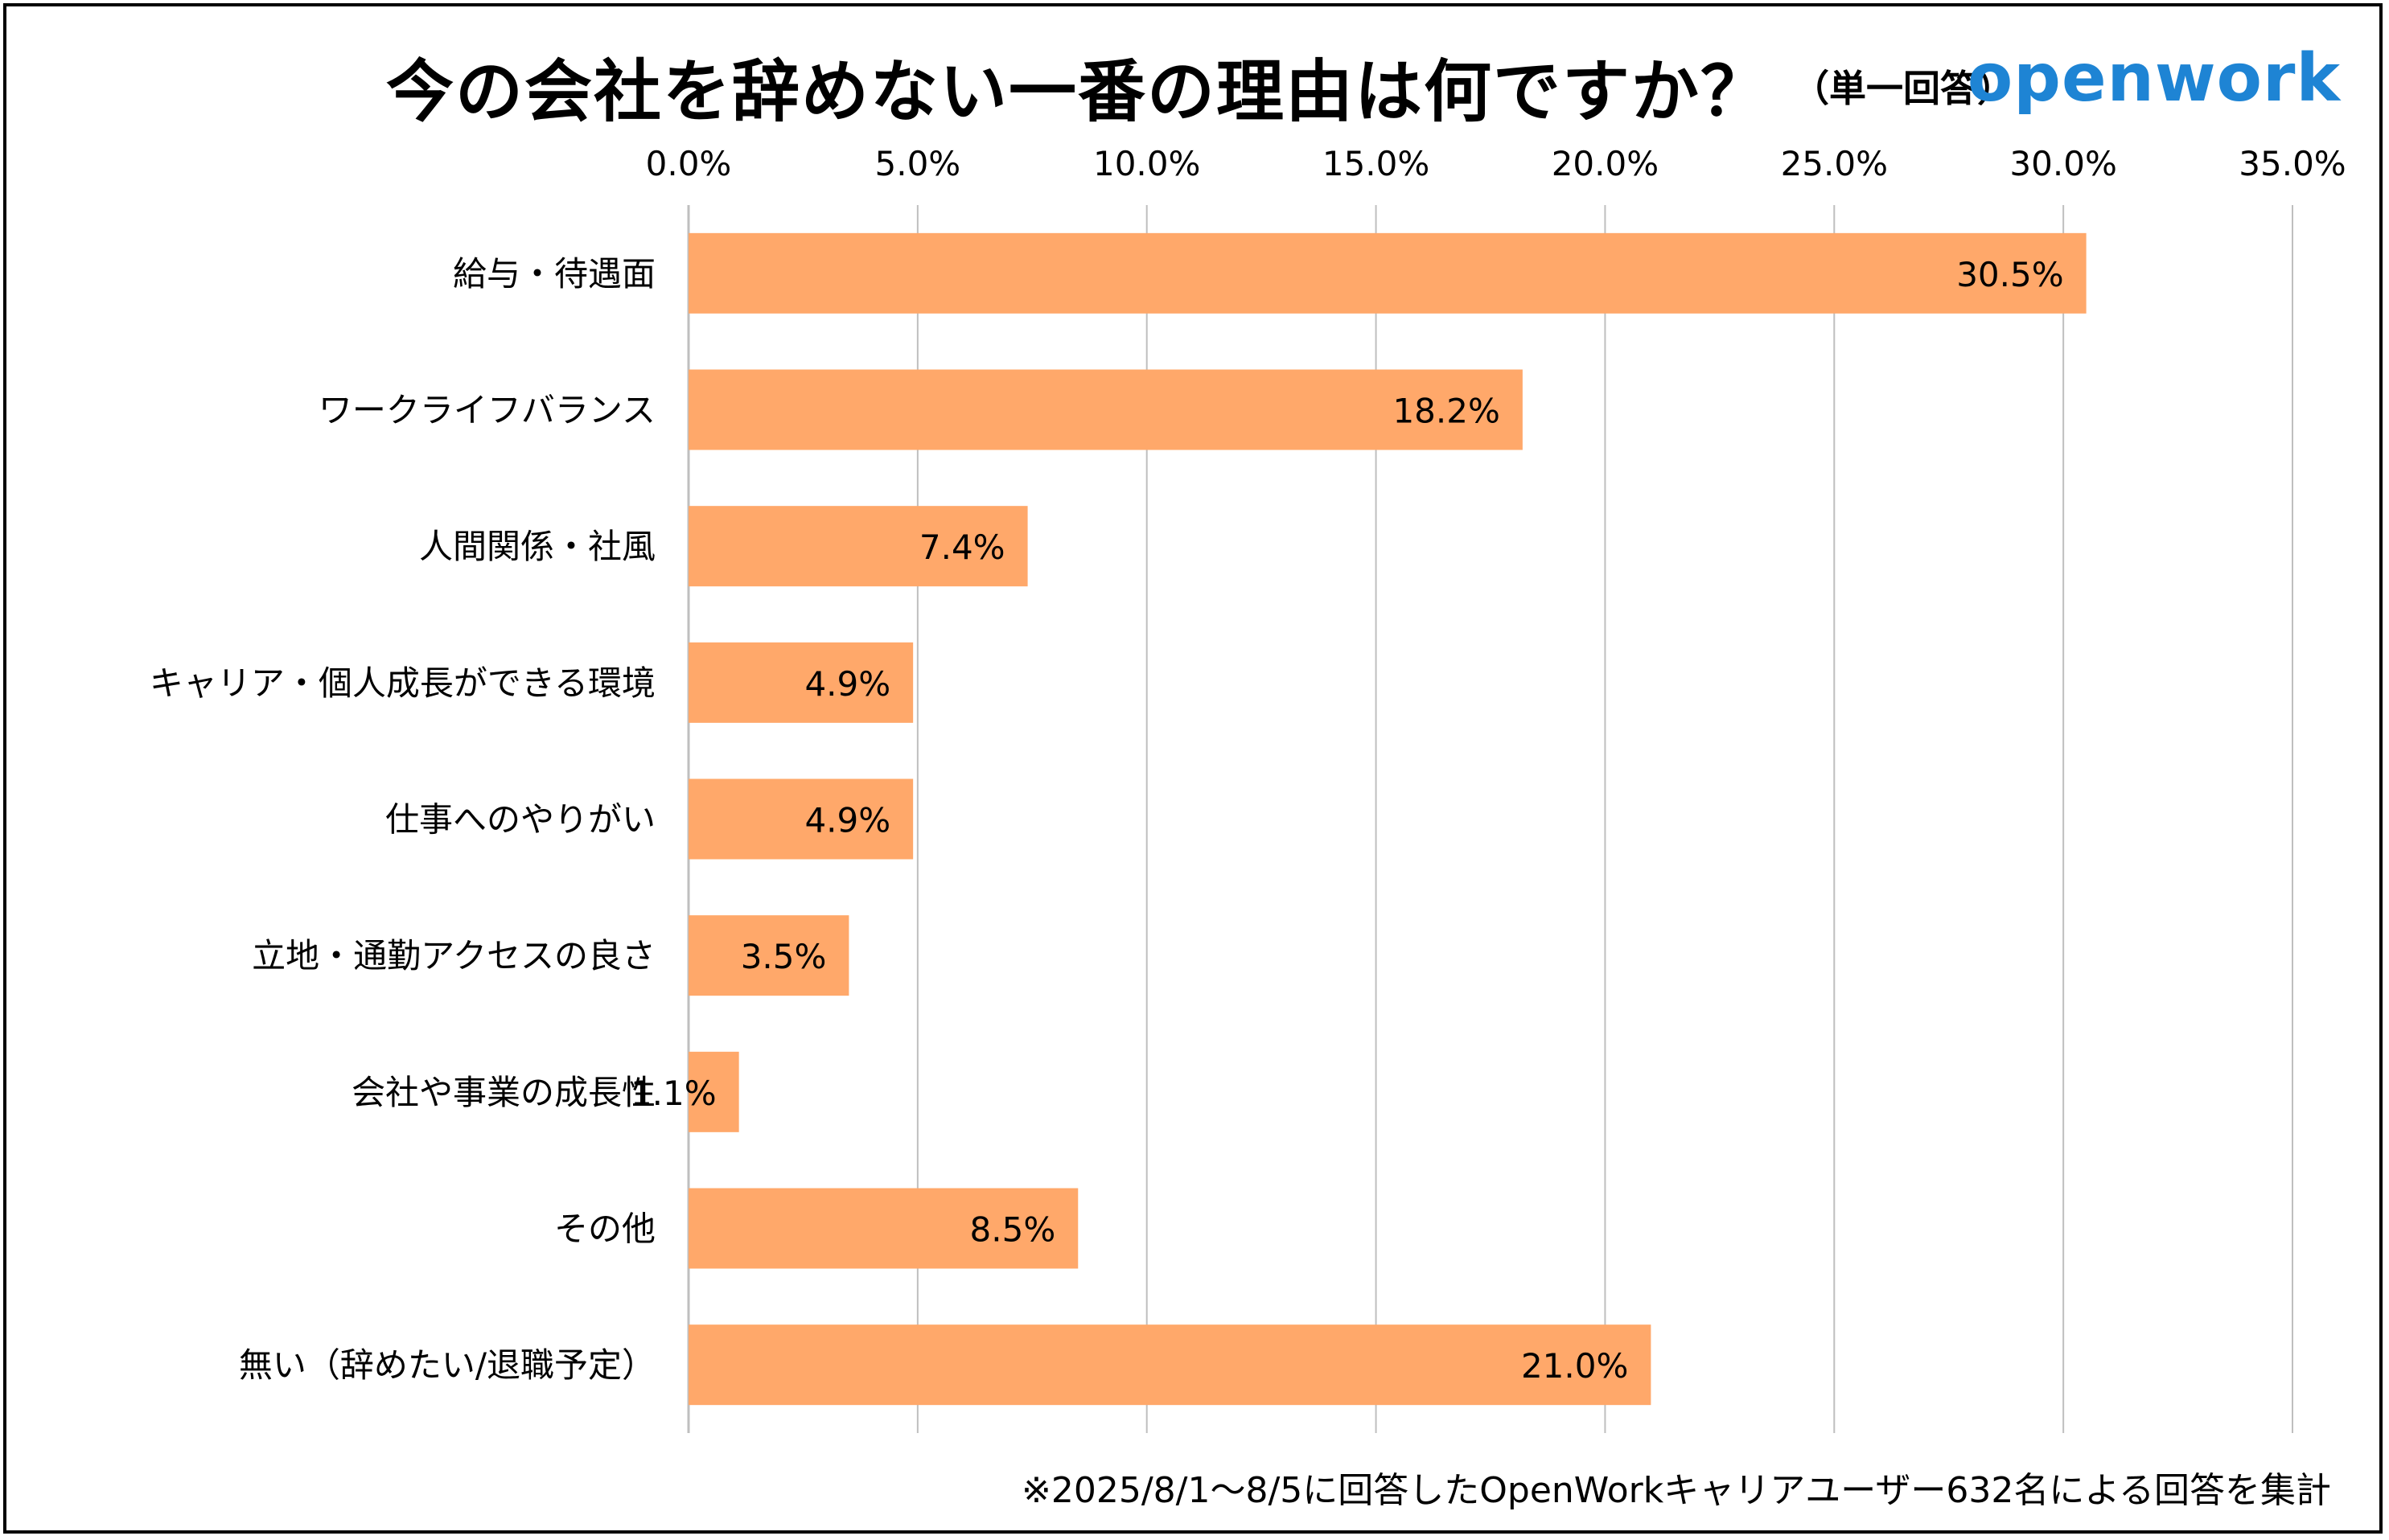 Image resolution: width=2389 pixels, height=1540 pixels. I want to click on data-label: 21.0%, so click(1574, 1366).